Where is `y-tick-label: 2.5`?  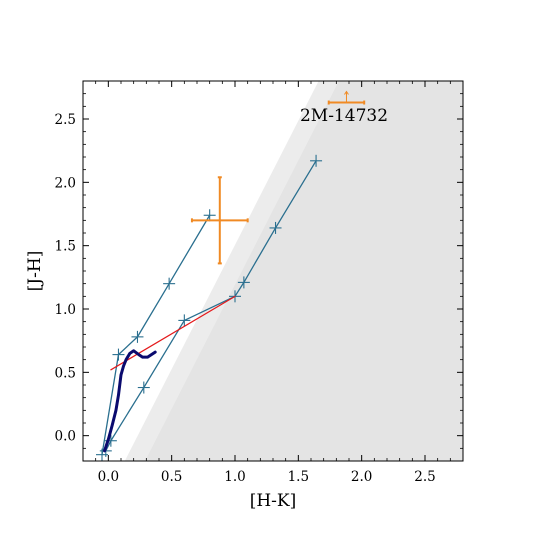 y-tick-label: 2.5 is located at coordinates (65, 120).